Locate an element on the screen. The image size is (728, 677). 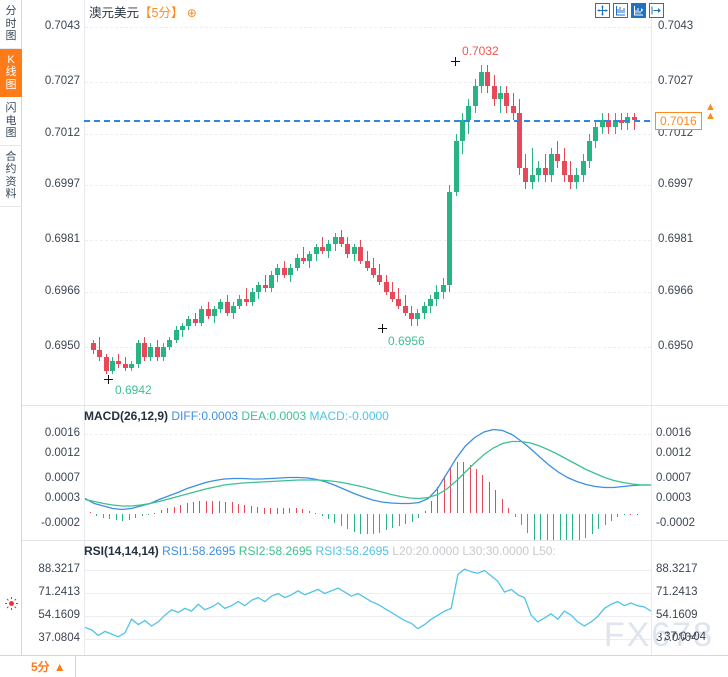
rsi-l20-label: L20:20.0000 is located at coordinates (425, 551).